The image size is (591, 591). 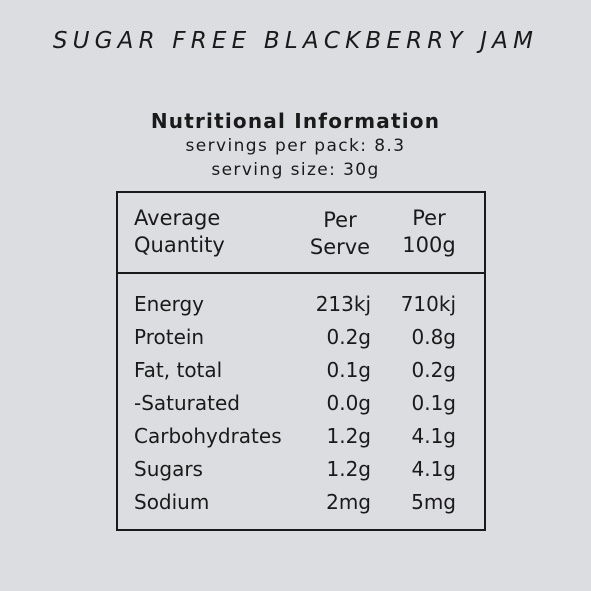 I want to click on nutrient-name: -Saturated, so click(x=187, y=403).